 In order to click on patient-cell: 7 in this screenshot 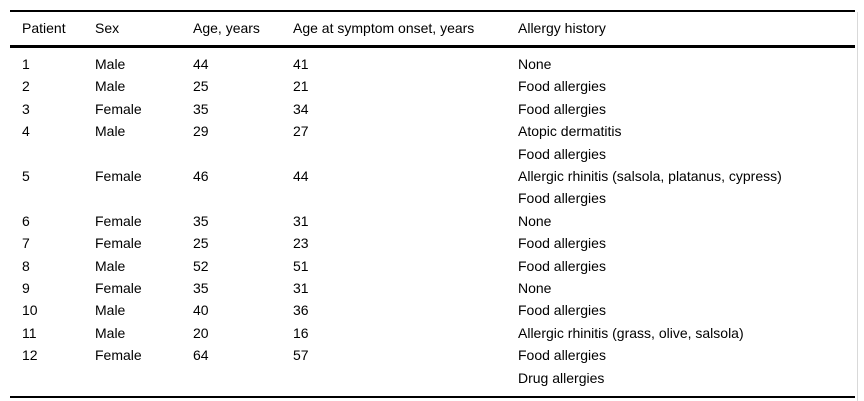, I will do `click(26, 243)`.